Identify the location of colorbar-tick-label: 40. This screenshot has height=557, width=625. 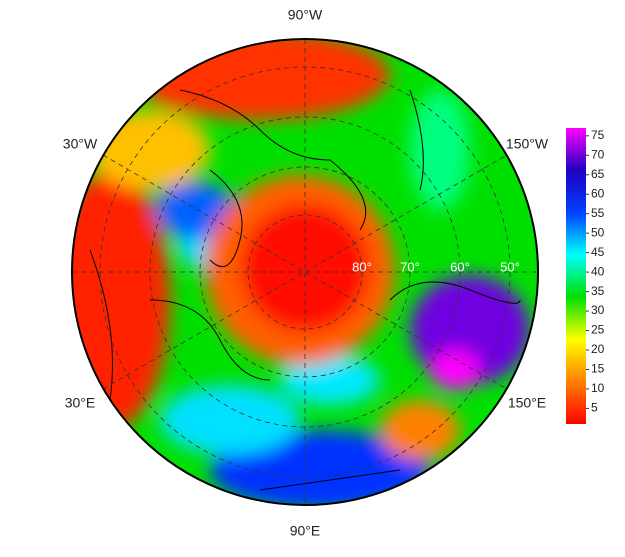
(598, 271).